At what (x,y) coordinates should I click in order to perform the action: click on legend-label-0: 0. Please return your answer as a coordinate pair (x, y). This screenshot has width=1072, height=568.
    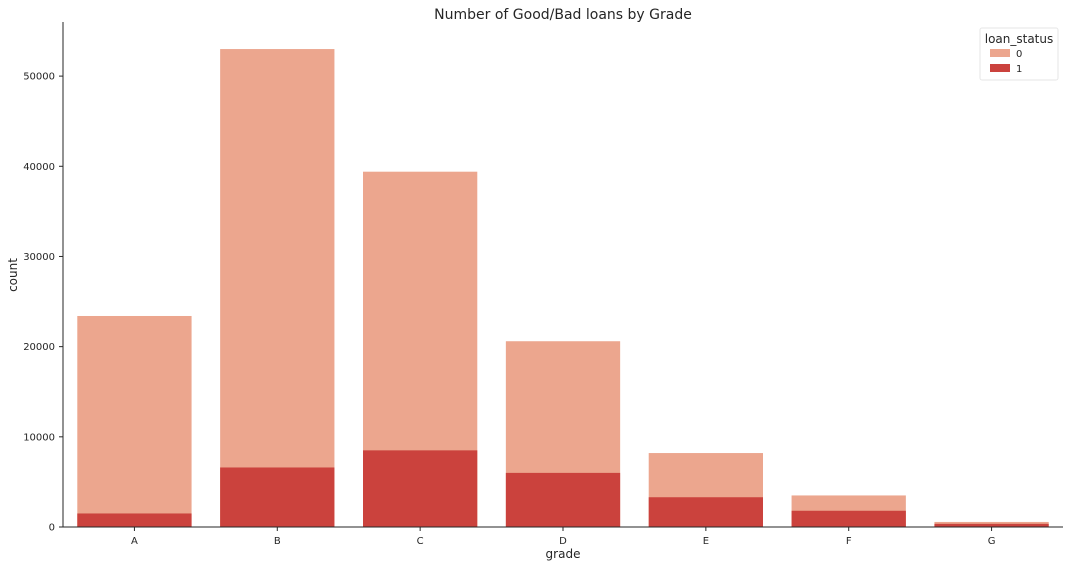
    Looking at the image, I should click on (1019, 54).